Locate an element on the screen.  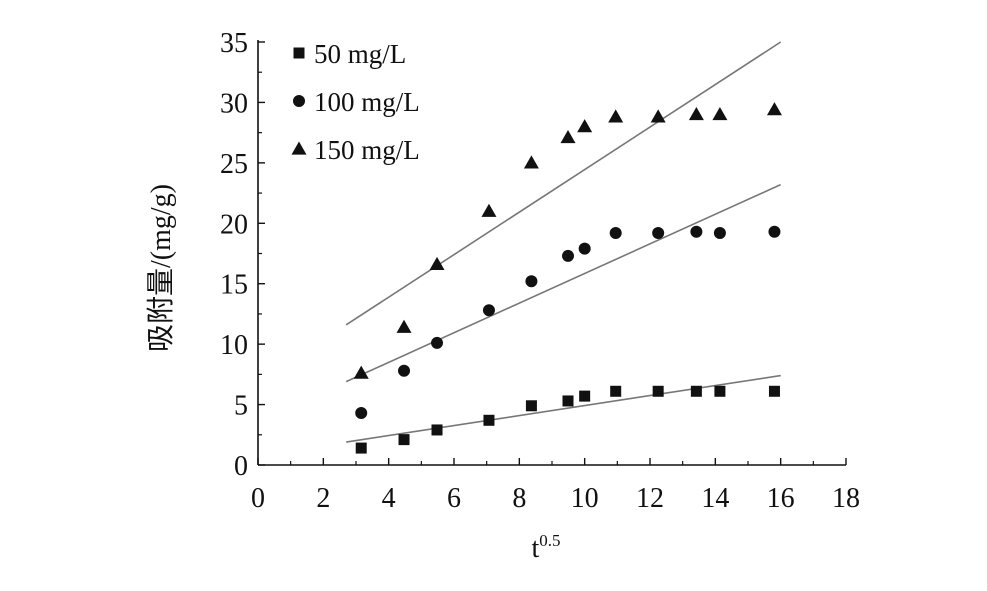
legend-label: 150 mg/L is located at coordinates (367, 150).